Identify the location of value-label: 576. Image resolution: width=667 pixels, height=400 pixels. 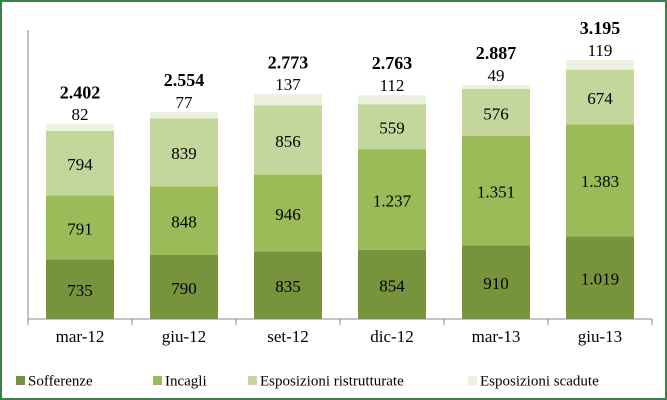
(496, 113).